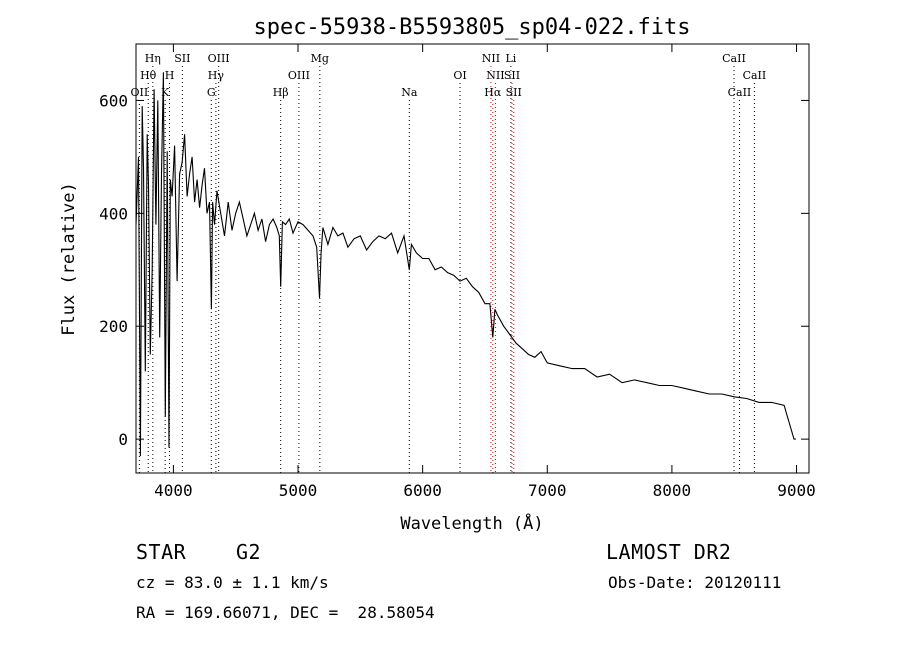 The height and width of the screenshot is (650, 900). What do you see at coordinates (161, 552) in the screenshot?
I see `object-class: STAR` at bounding box center [161, 552].